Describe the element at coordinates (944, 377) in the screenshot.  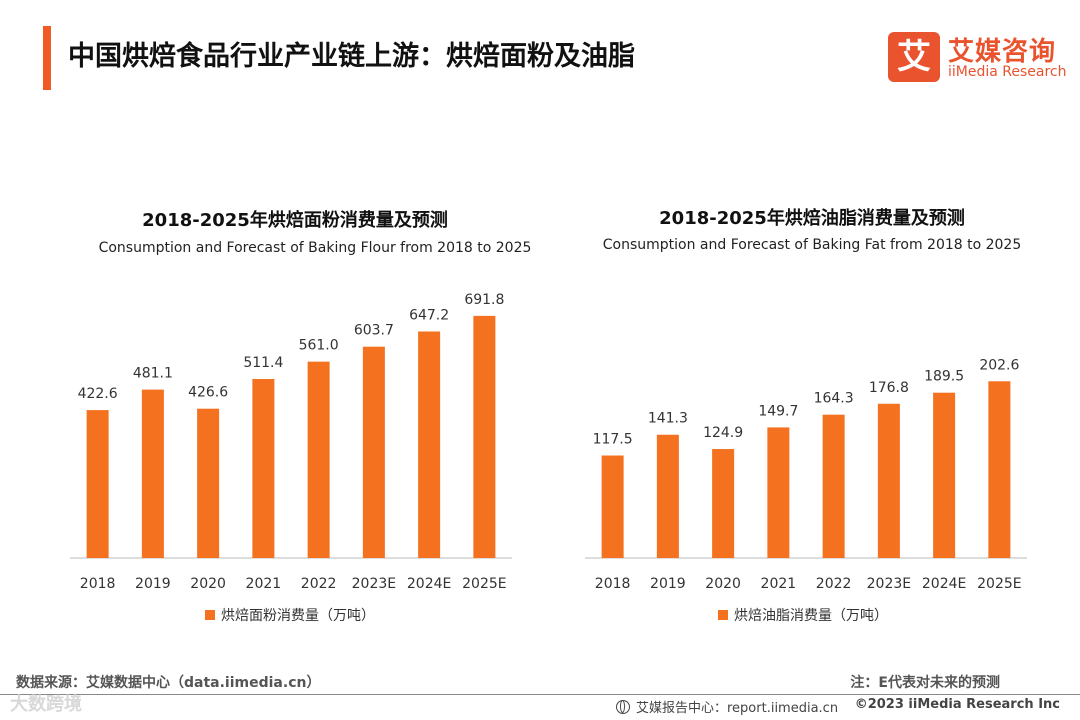
I see `bar-value-label: 189.5` at that location.